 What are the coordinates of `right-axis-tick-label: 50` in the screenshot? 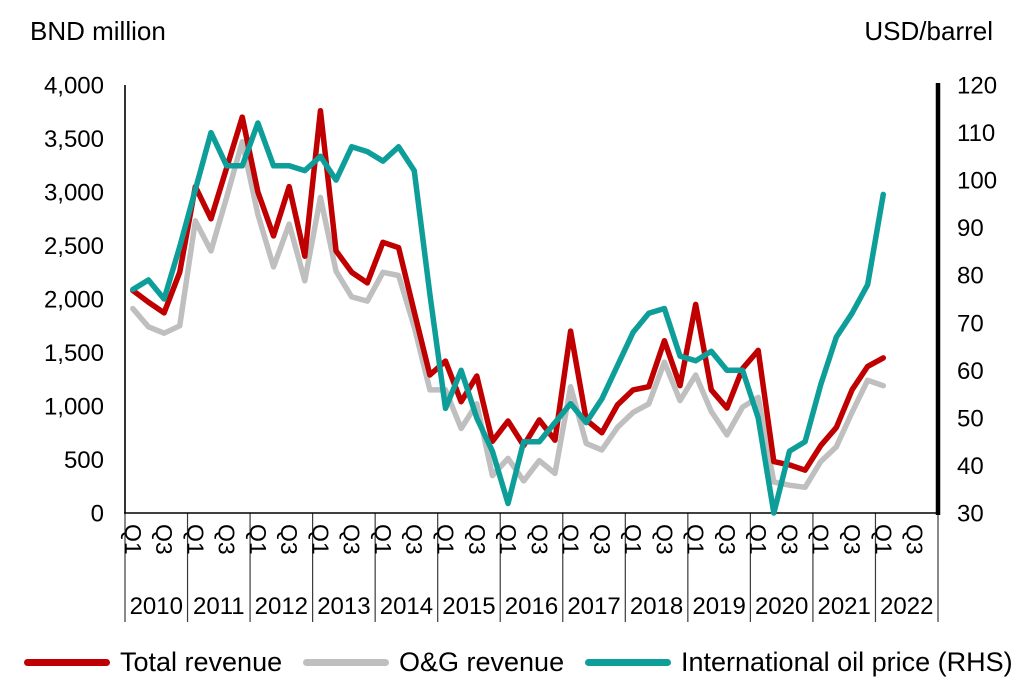 It's located at (970, 418).